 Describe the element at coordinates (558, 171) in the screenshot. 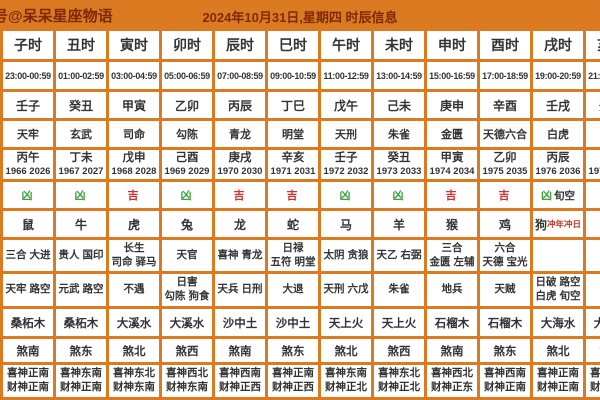

I see `clash-years: 1976 2036` at that location.